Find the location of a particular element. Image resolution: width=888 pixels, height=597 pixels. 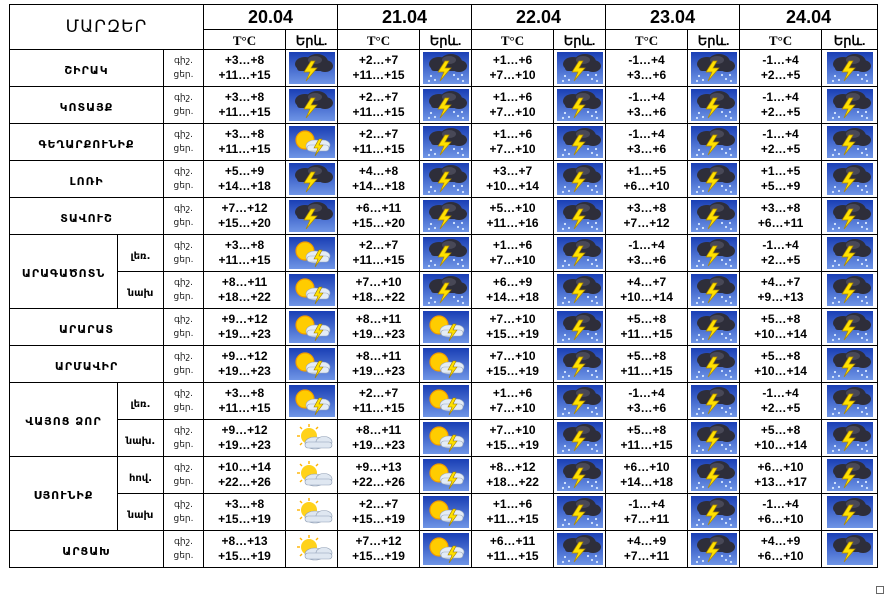

day-temp: +7…+11 is located at coordinates (646, 519).